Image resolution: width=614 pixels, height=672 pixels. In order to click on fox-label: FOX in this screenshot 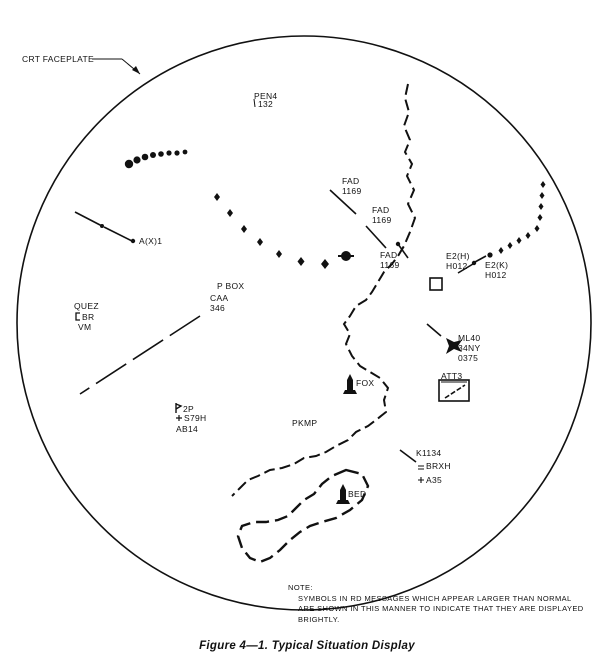, I will do `click(365, 383)`.